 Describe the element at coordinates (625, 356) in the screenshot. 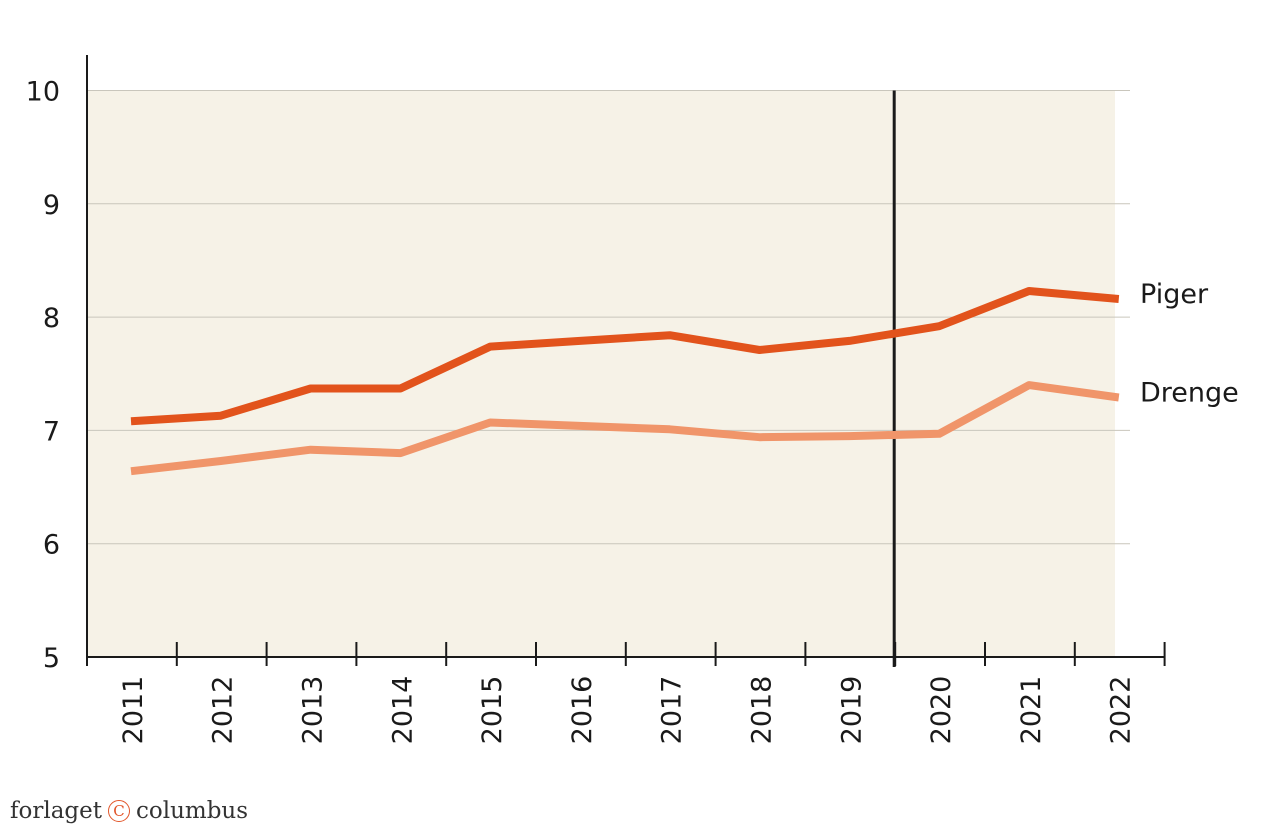

I see `series-line-piger` at that location.